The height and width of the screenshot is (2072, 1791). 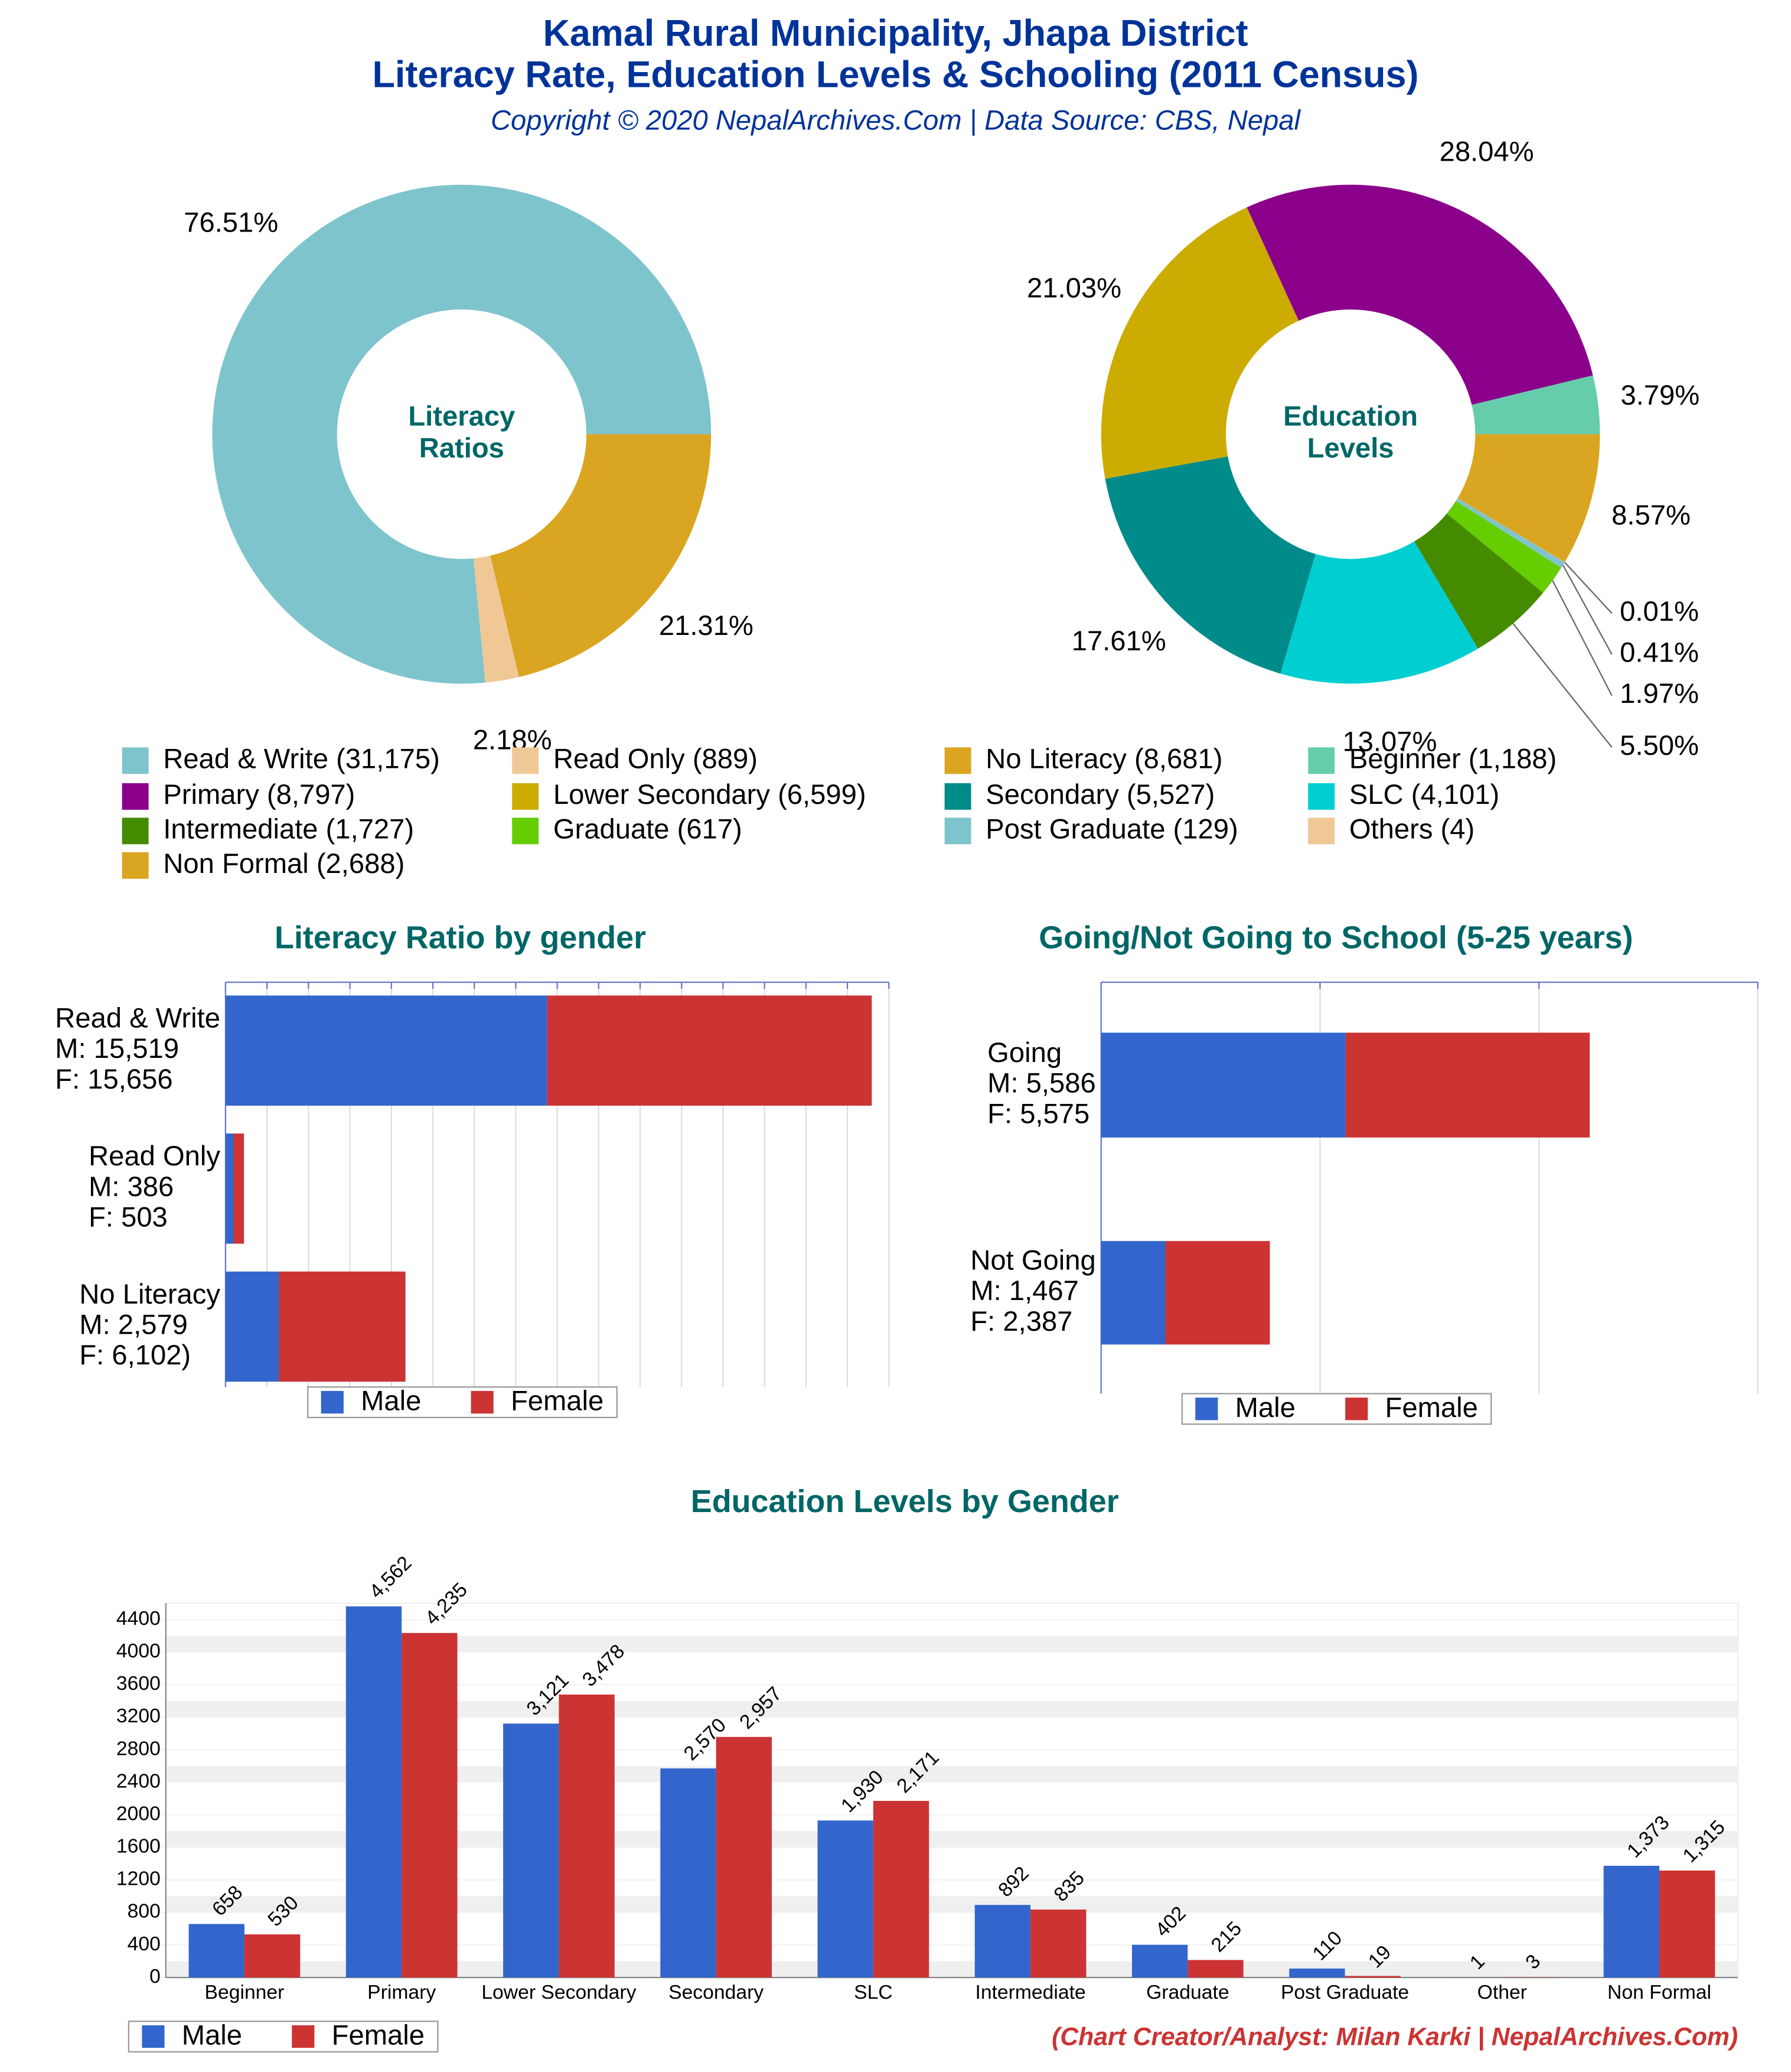 I want to click on legend-label: Beginner (1,188), so click(x=1453, y=758).